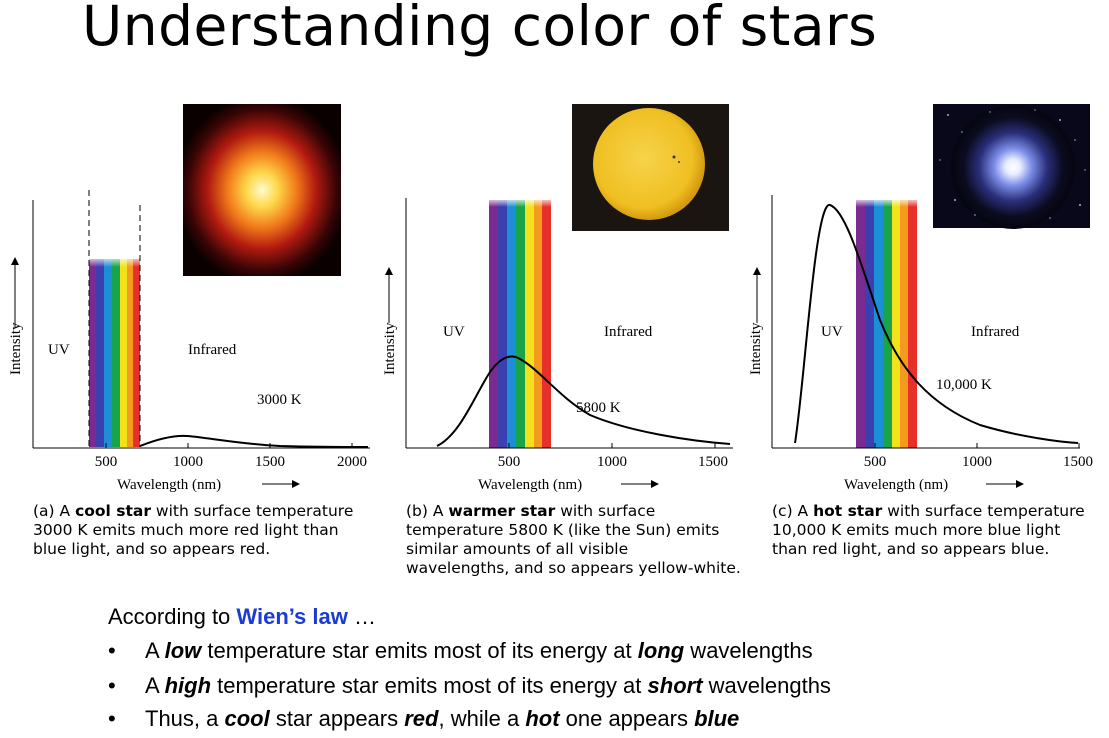 The width and height of the screenshot is (1109, 738). Describe the element at coordinates (254, 441) in the screenshot. I see `spectrum-curve-a` at that location.